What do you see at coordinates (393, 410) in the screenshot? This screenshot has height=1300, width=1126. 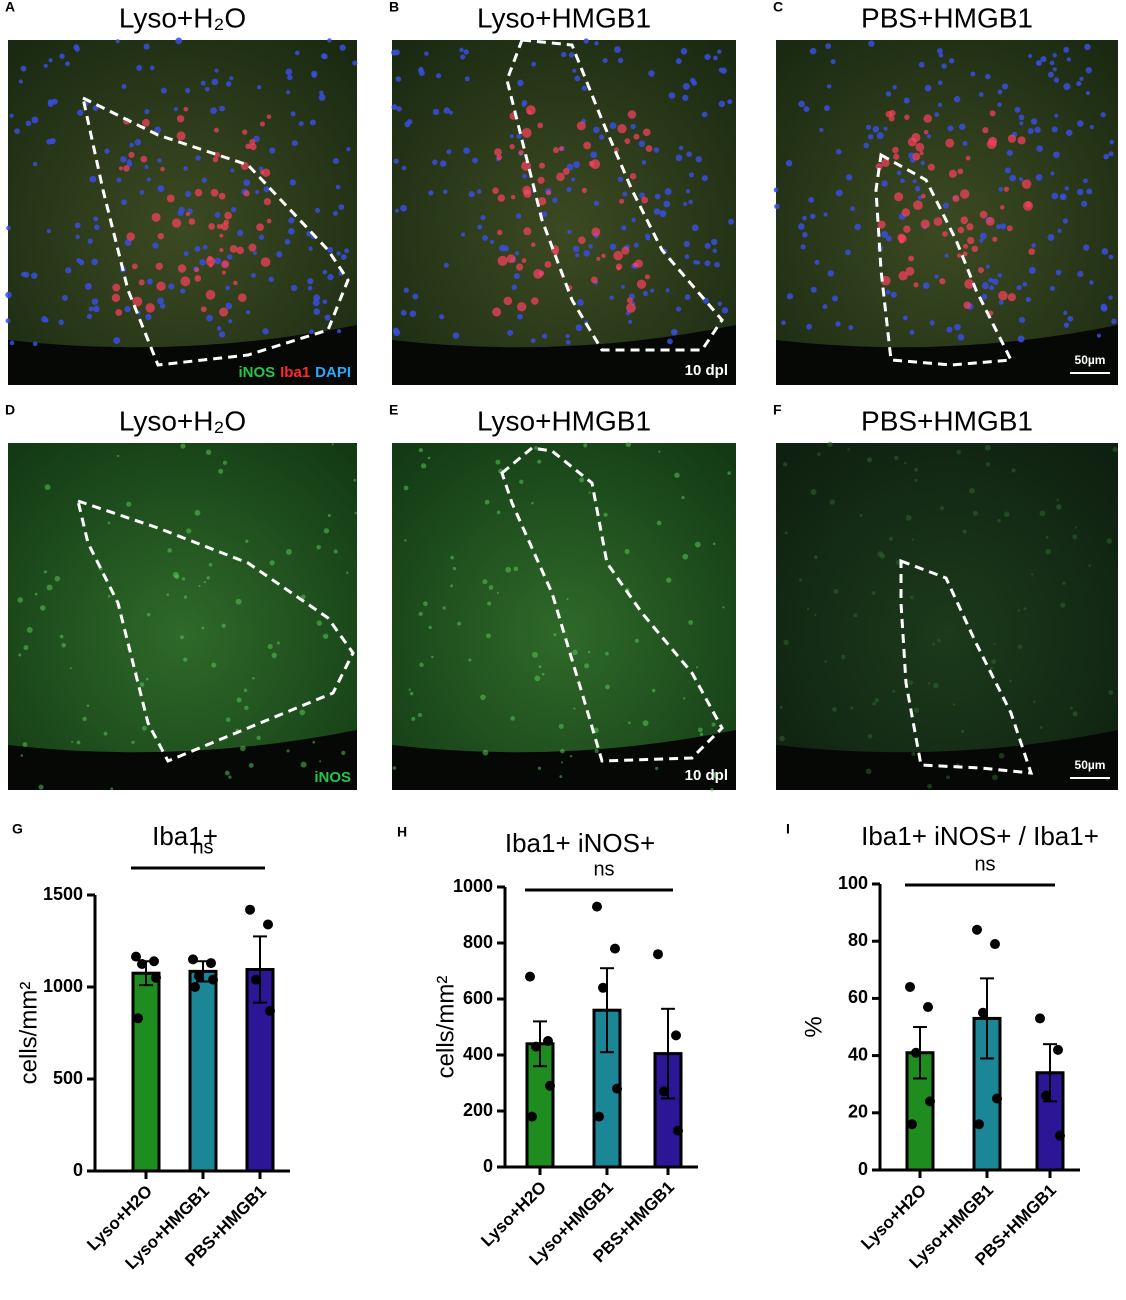 I see `panel-letter: E` at bounding box center [393, 410].